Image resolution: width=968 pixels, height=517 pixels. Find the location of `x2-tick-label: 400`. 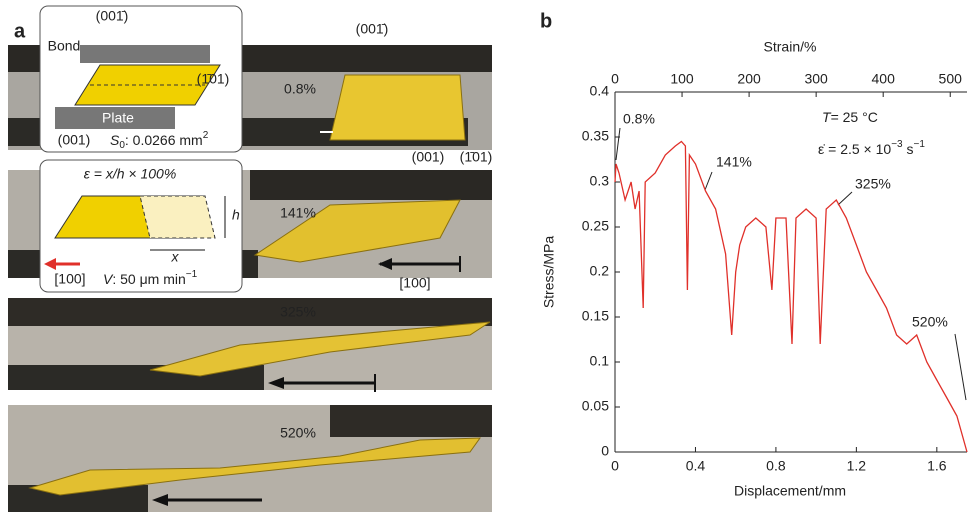

x2-tick-label: 400 is located at coordinates (884, 79).